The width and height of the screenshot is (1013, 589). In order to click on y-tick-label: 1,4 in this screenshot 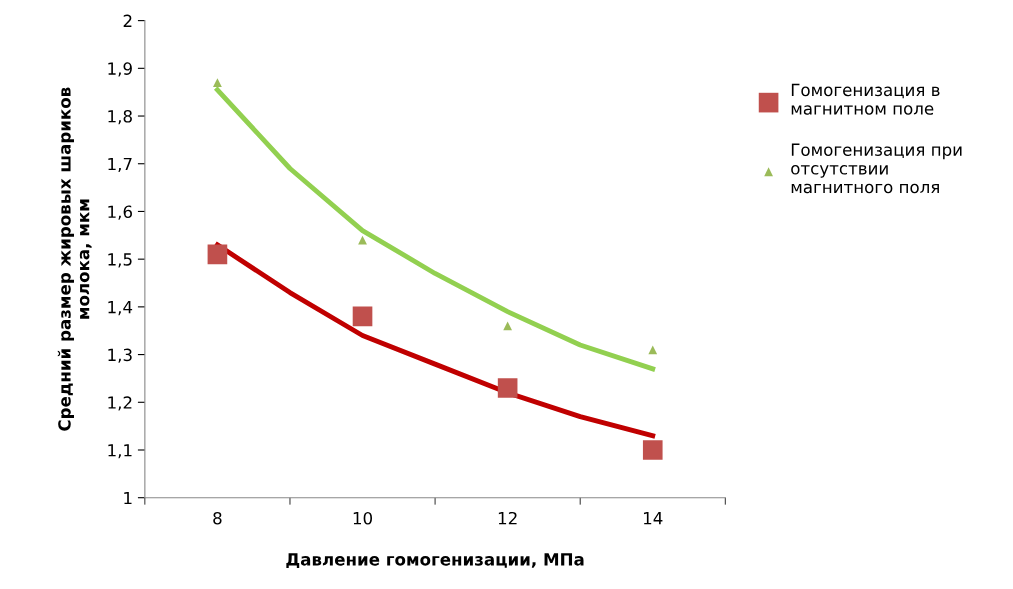, I will do `click(120, 308)`.